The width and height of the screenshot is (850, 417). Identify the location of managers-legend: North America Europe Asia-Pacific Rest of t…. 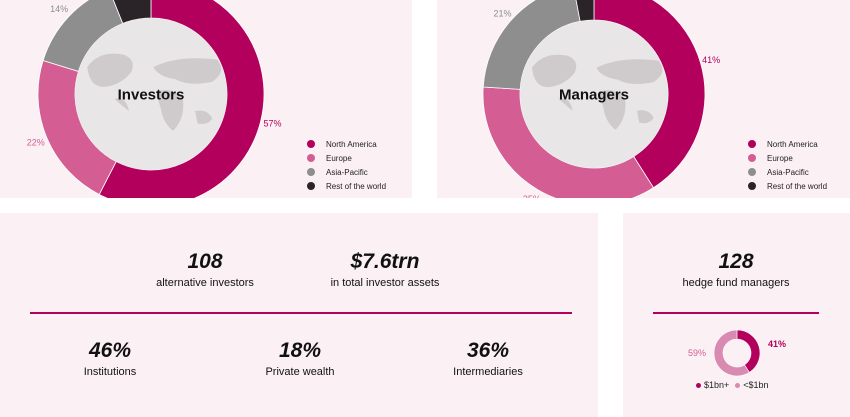
(787, 165).